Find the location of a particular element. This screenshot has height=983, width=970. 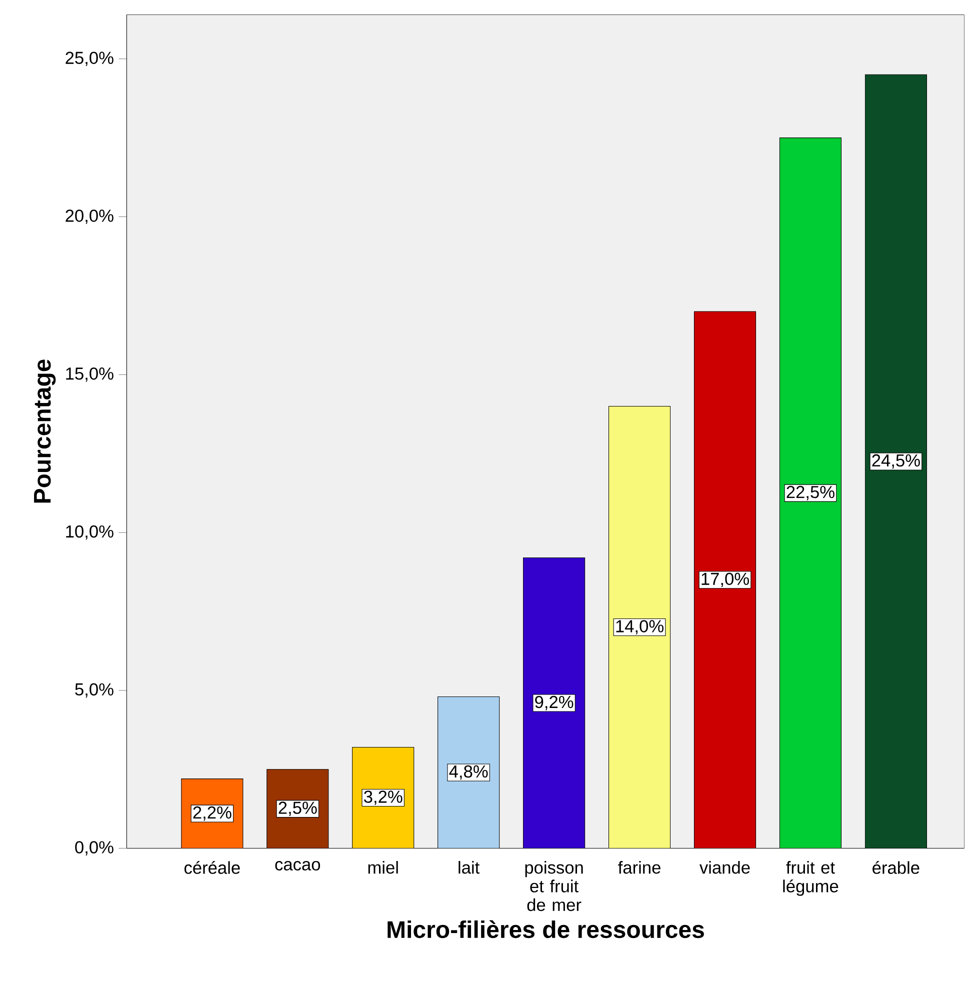

data-label: 24,5% is located at coordinates (896, 461).